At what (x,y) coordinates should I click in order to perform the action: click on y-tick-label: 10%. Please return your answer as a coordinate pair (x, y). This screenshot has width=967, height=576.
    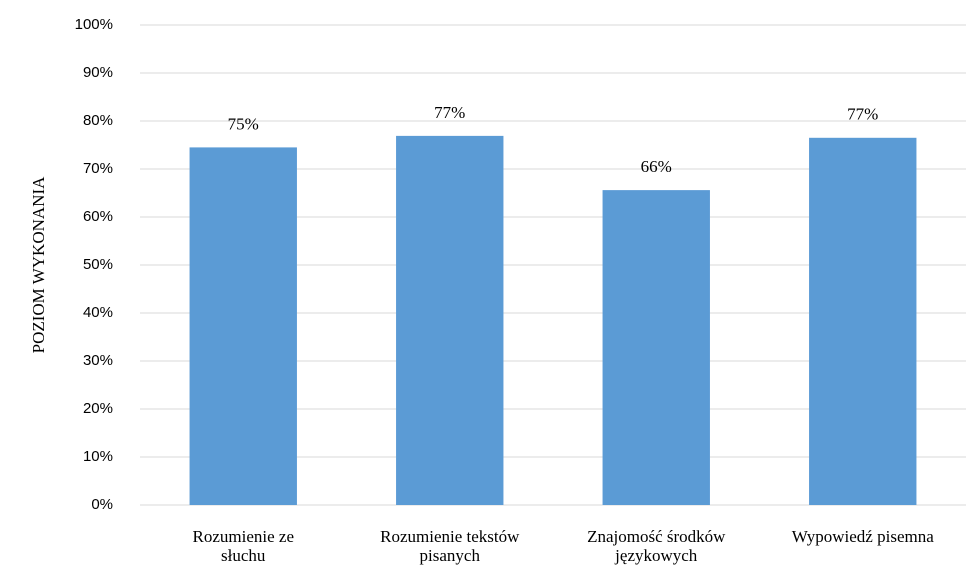
    Looking at the image, I should click on (98, 456).